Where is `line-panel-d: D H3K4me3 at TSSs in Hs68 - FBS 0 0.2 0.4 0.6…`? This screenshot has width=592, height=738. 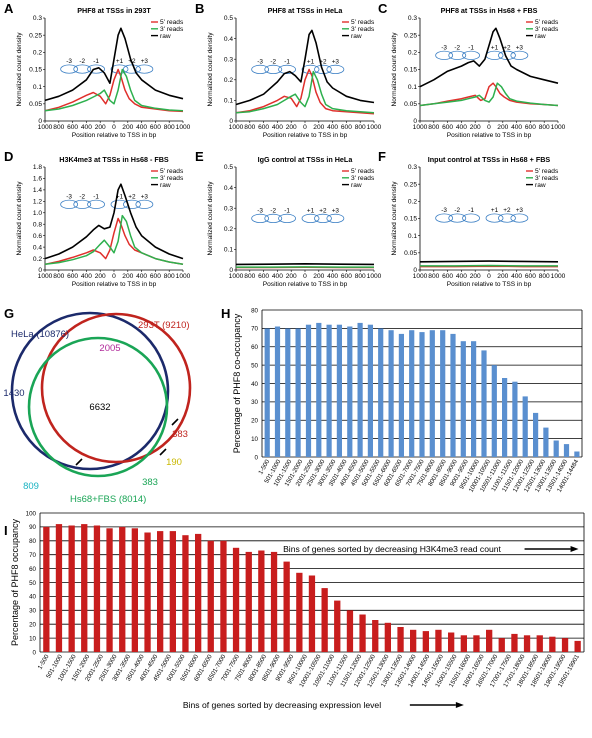 line-panel-d: D H3K4me3 at TSSs in Hs68 - FBS 0 0.2 0.4 0.6… is located at coordinates (97, 218).